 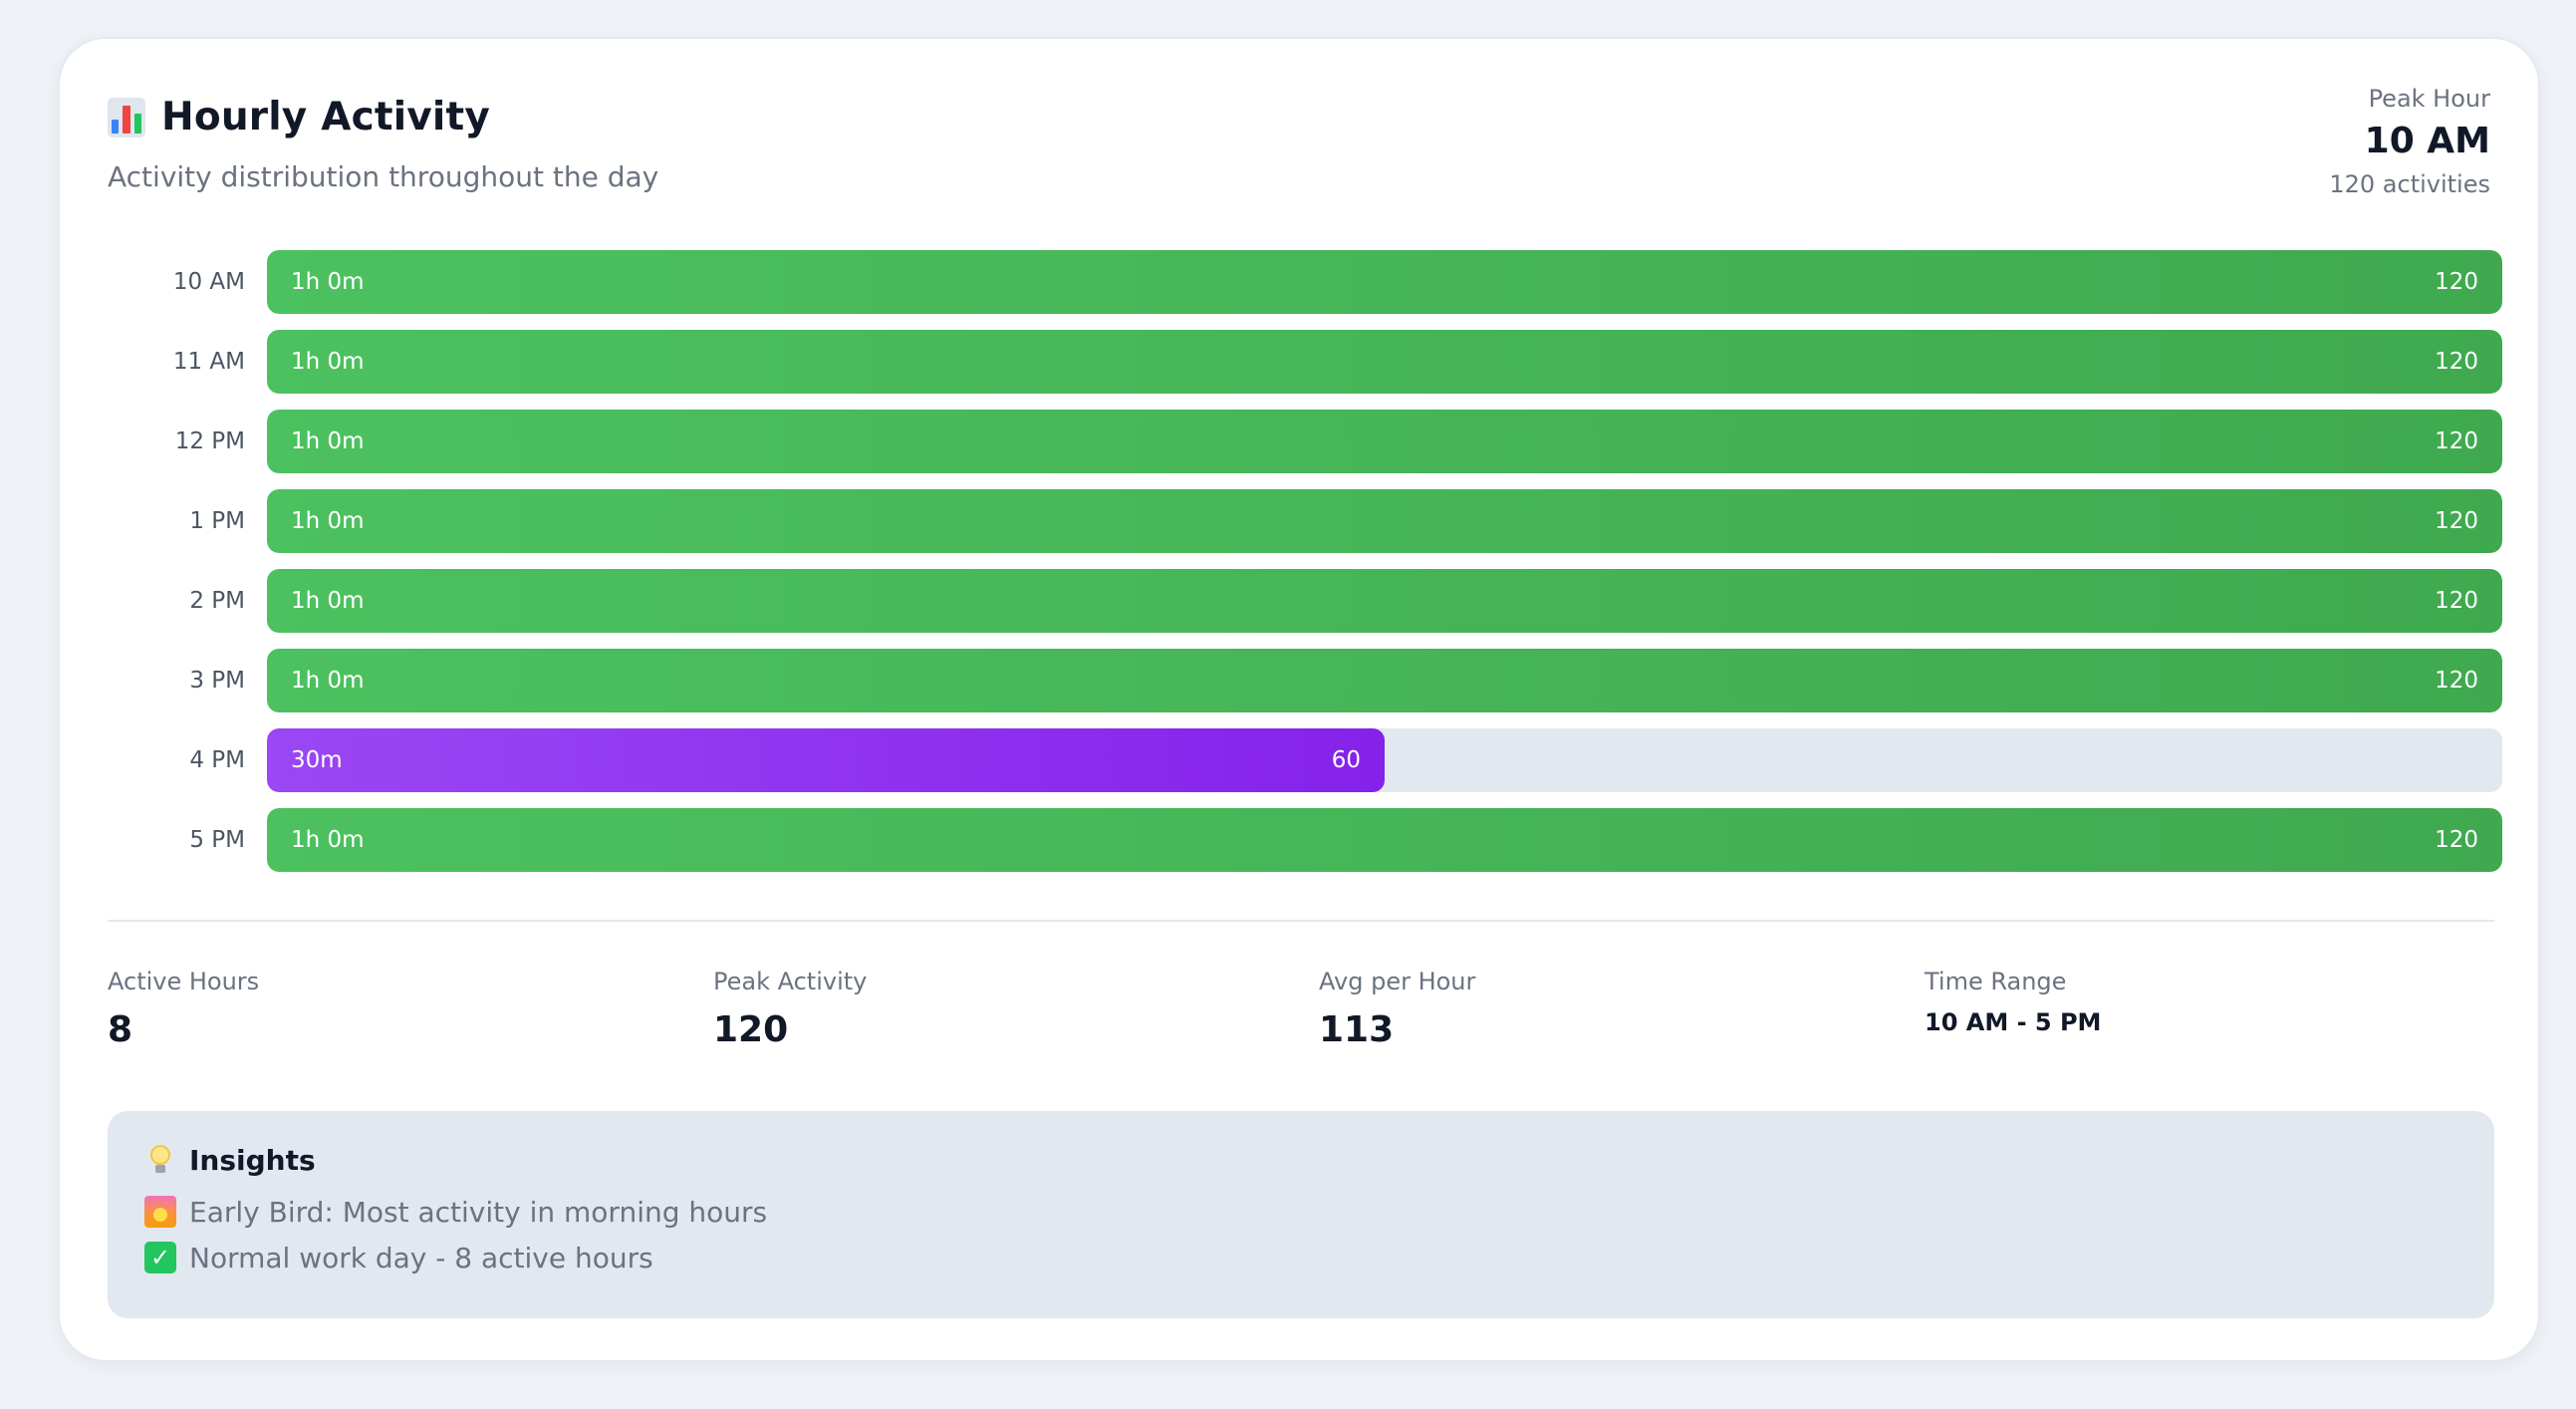 I want to click on peak-hour-count: 120 activities, so click(x=2409, y=184).